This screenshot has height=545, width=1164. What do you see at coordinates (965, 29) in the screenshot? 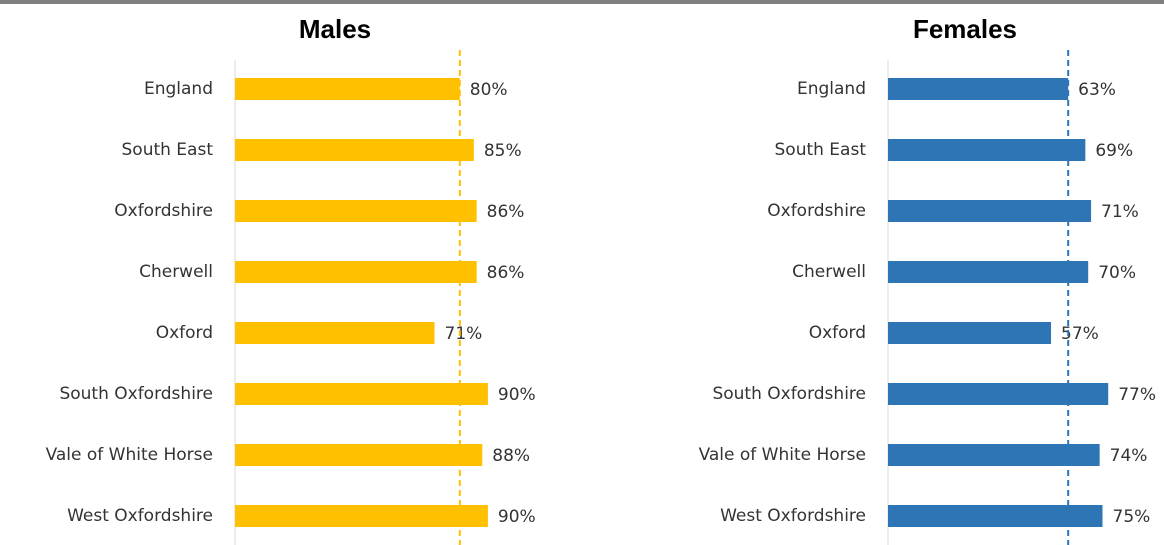
I see `chart-title: Females` at bounding box center [965, 29].